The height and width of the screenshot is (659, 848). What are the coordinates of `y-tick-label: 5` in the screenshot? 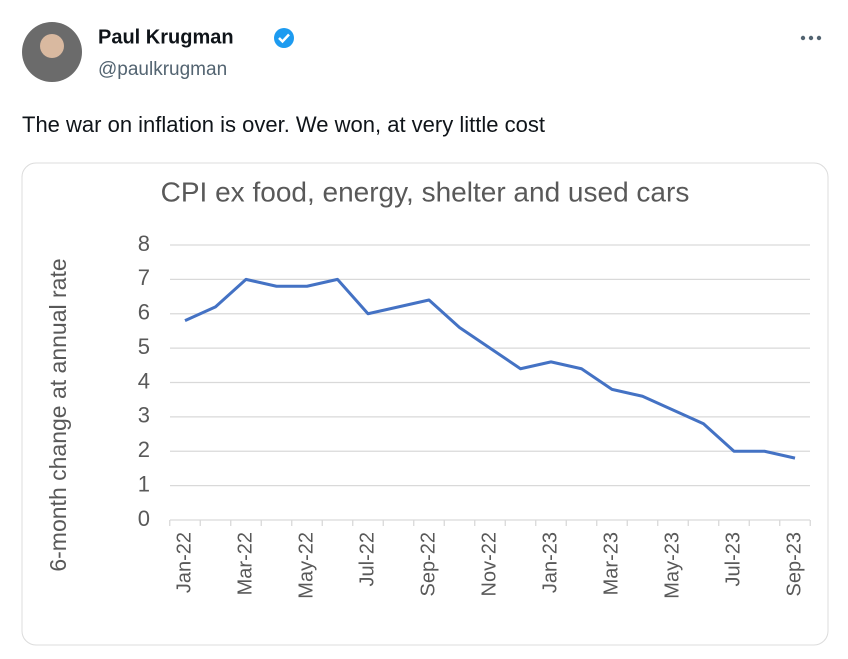 It's located at (144, 346).